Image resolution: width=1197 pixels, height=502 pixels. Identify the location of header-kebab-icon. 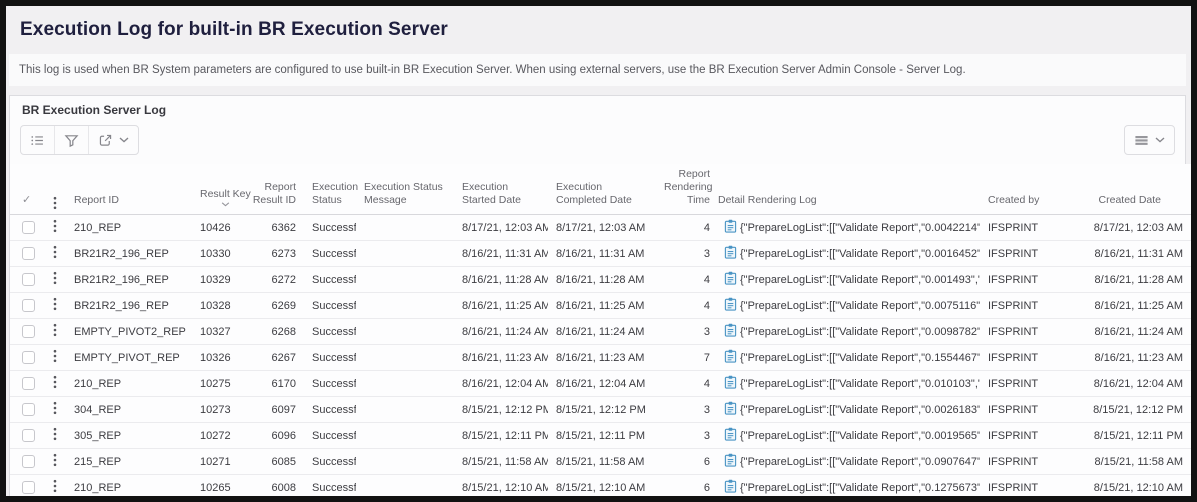
(55, 190).